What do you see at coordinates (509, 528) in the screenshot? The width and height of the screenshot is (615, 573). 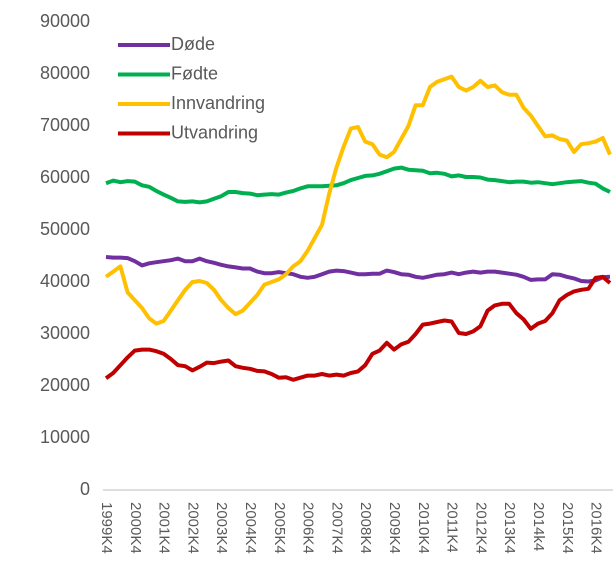 I see `x-tick-label: 2013K4` at bounding box center [509, 528].